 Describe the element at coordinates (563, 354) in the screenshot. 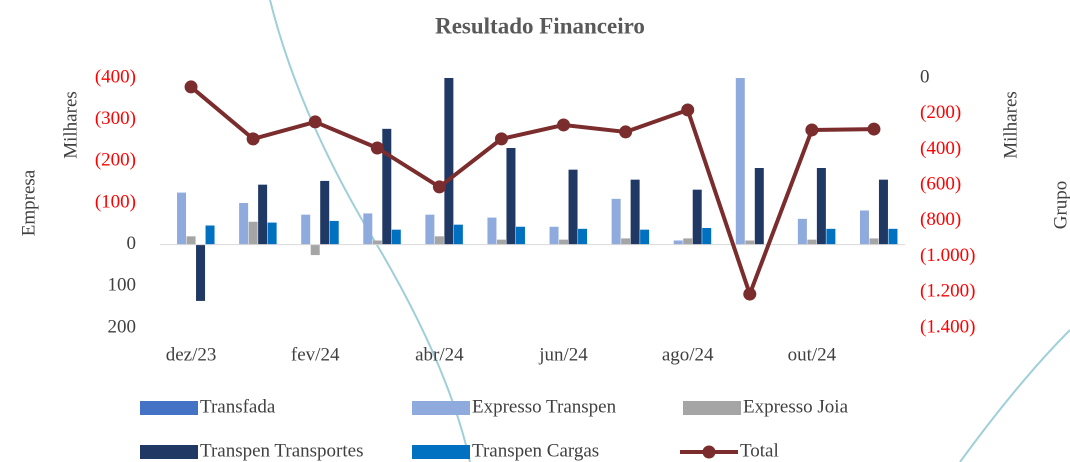

I see `x-tick-label: jun/24` at that location.